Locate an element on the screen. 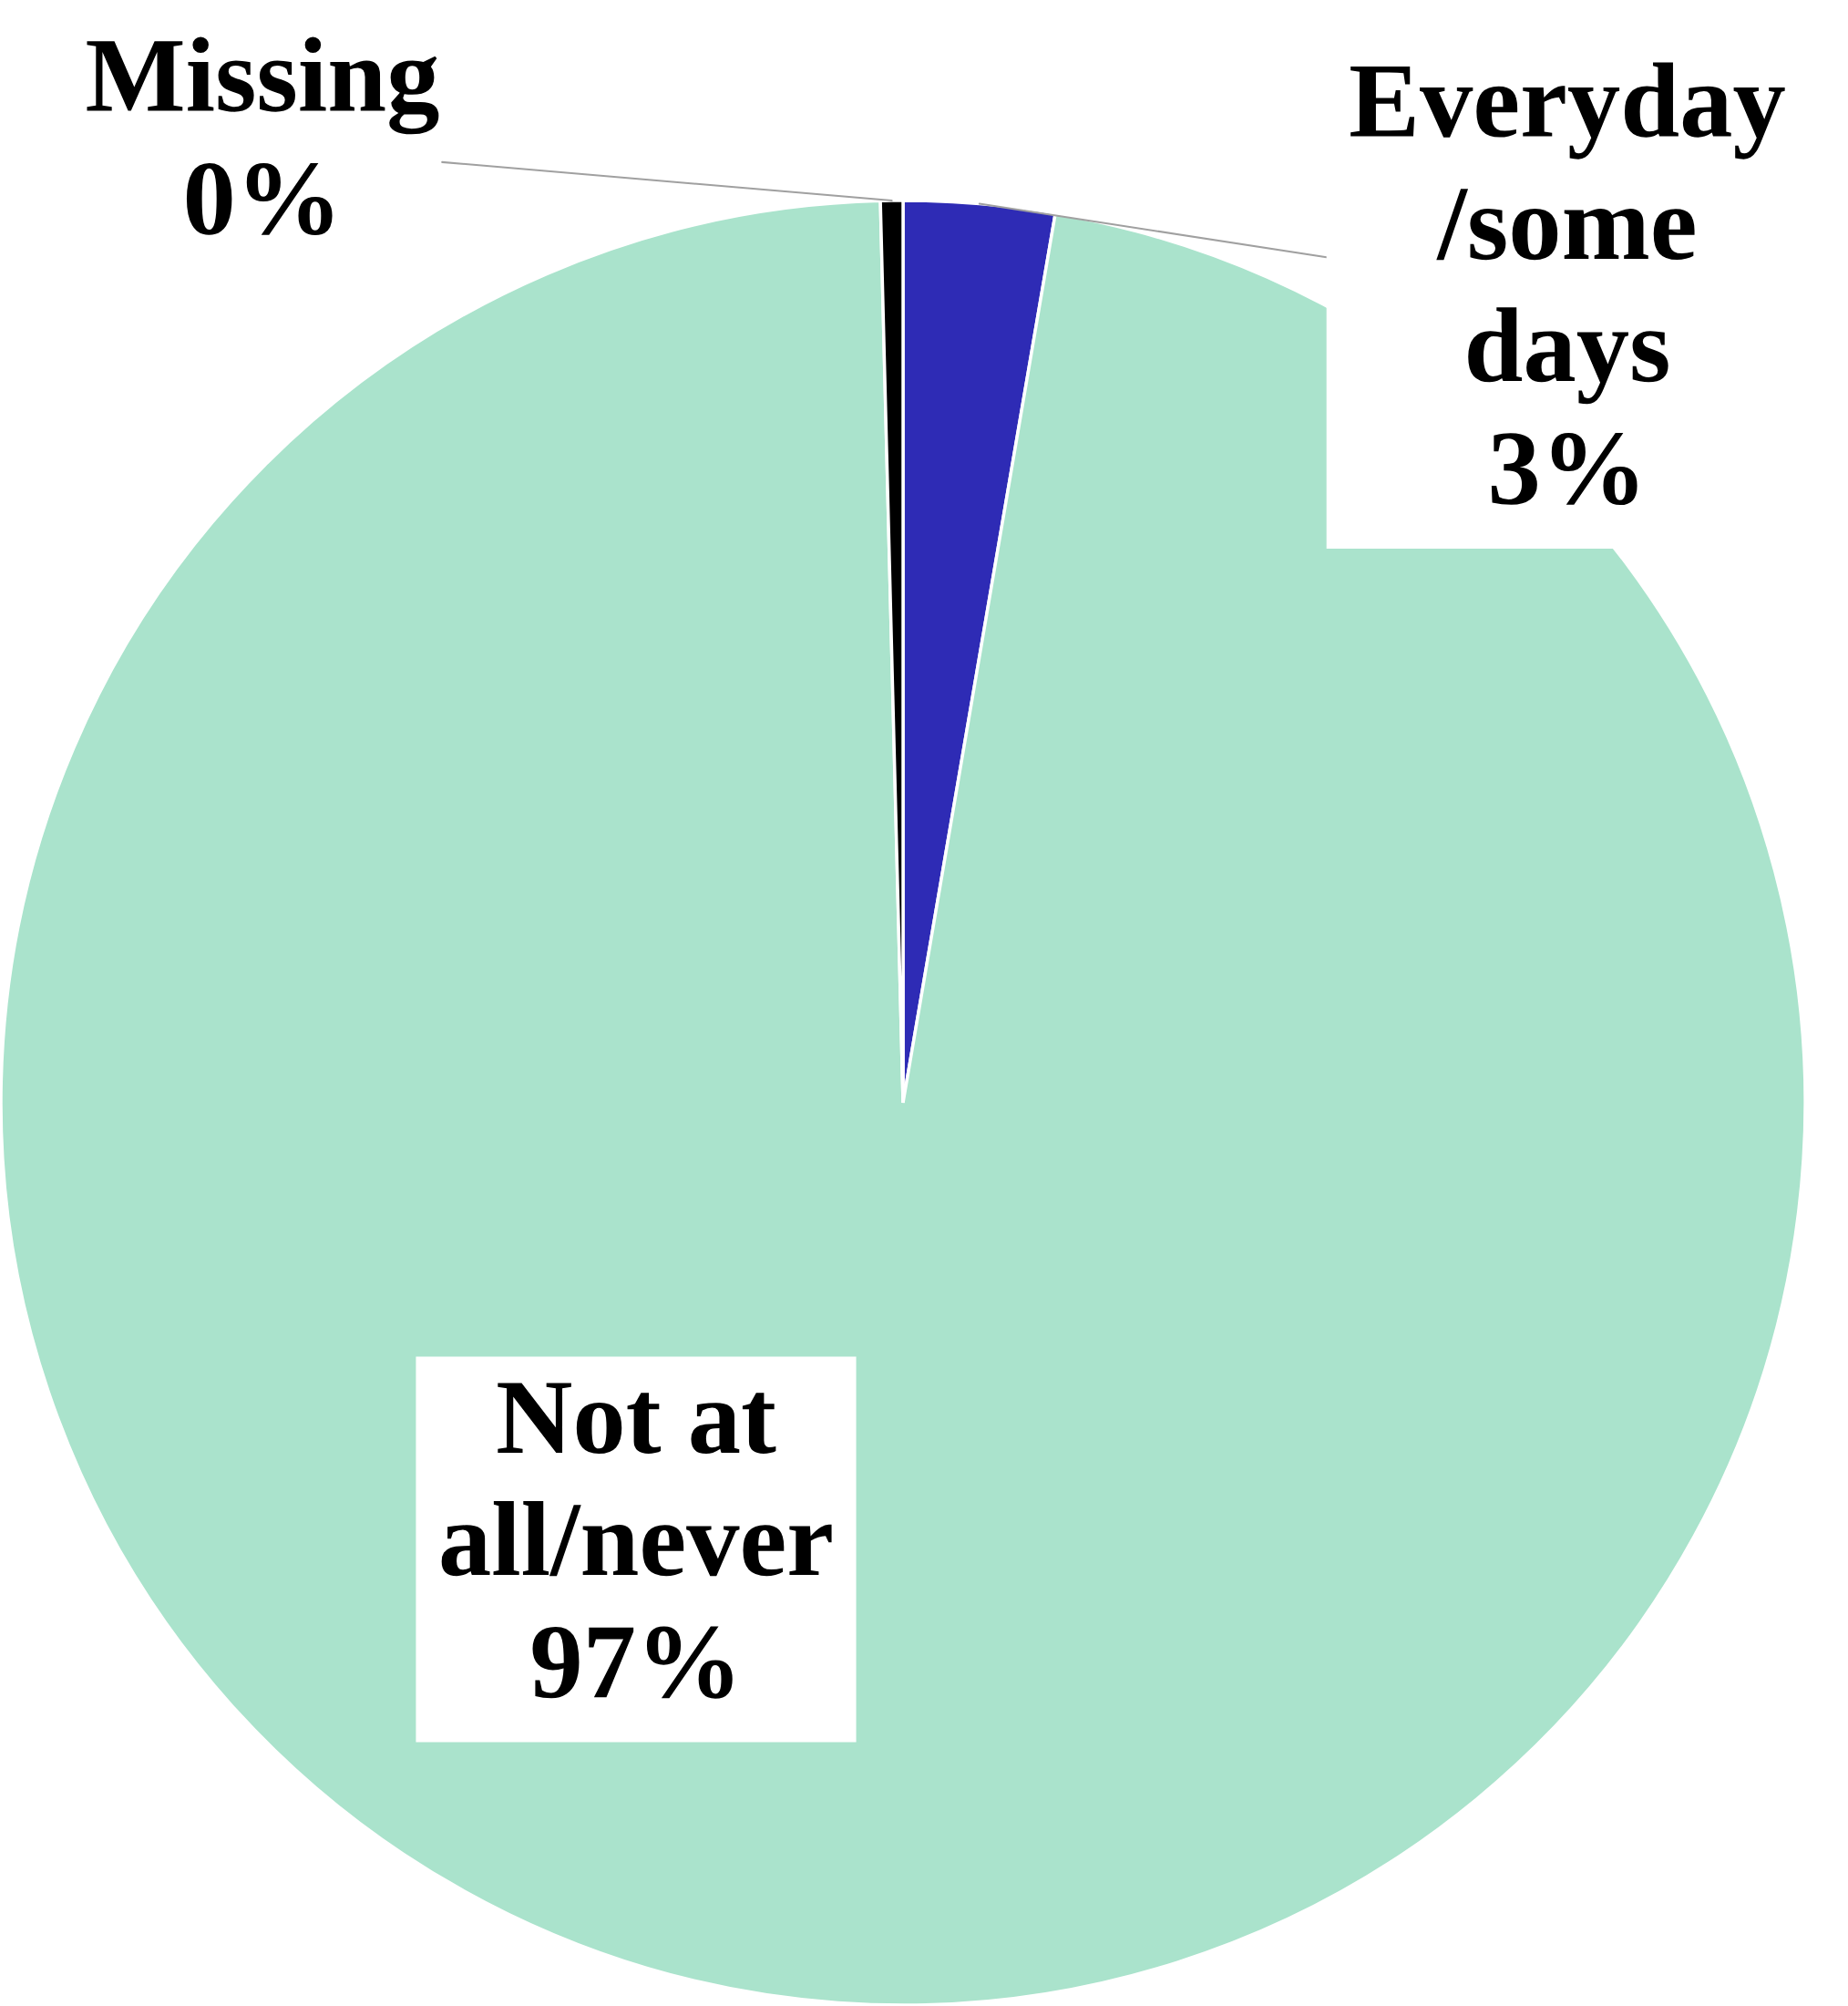 This screenshot has height=2006, width=1848. data-label: 3% is located at coordinates (1564, 469).